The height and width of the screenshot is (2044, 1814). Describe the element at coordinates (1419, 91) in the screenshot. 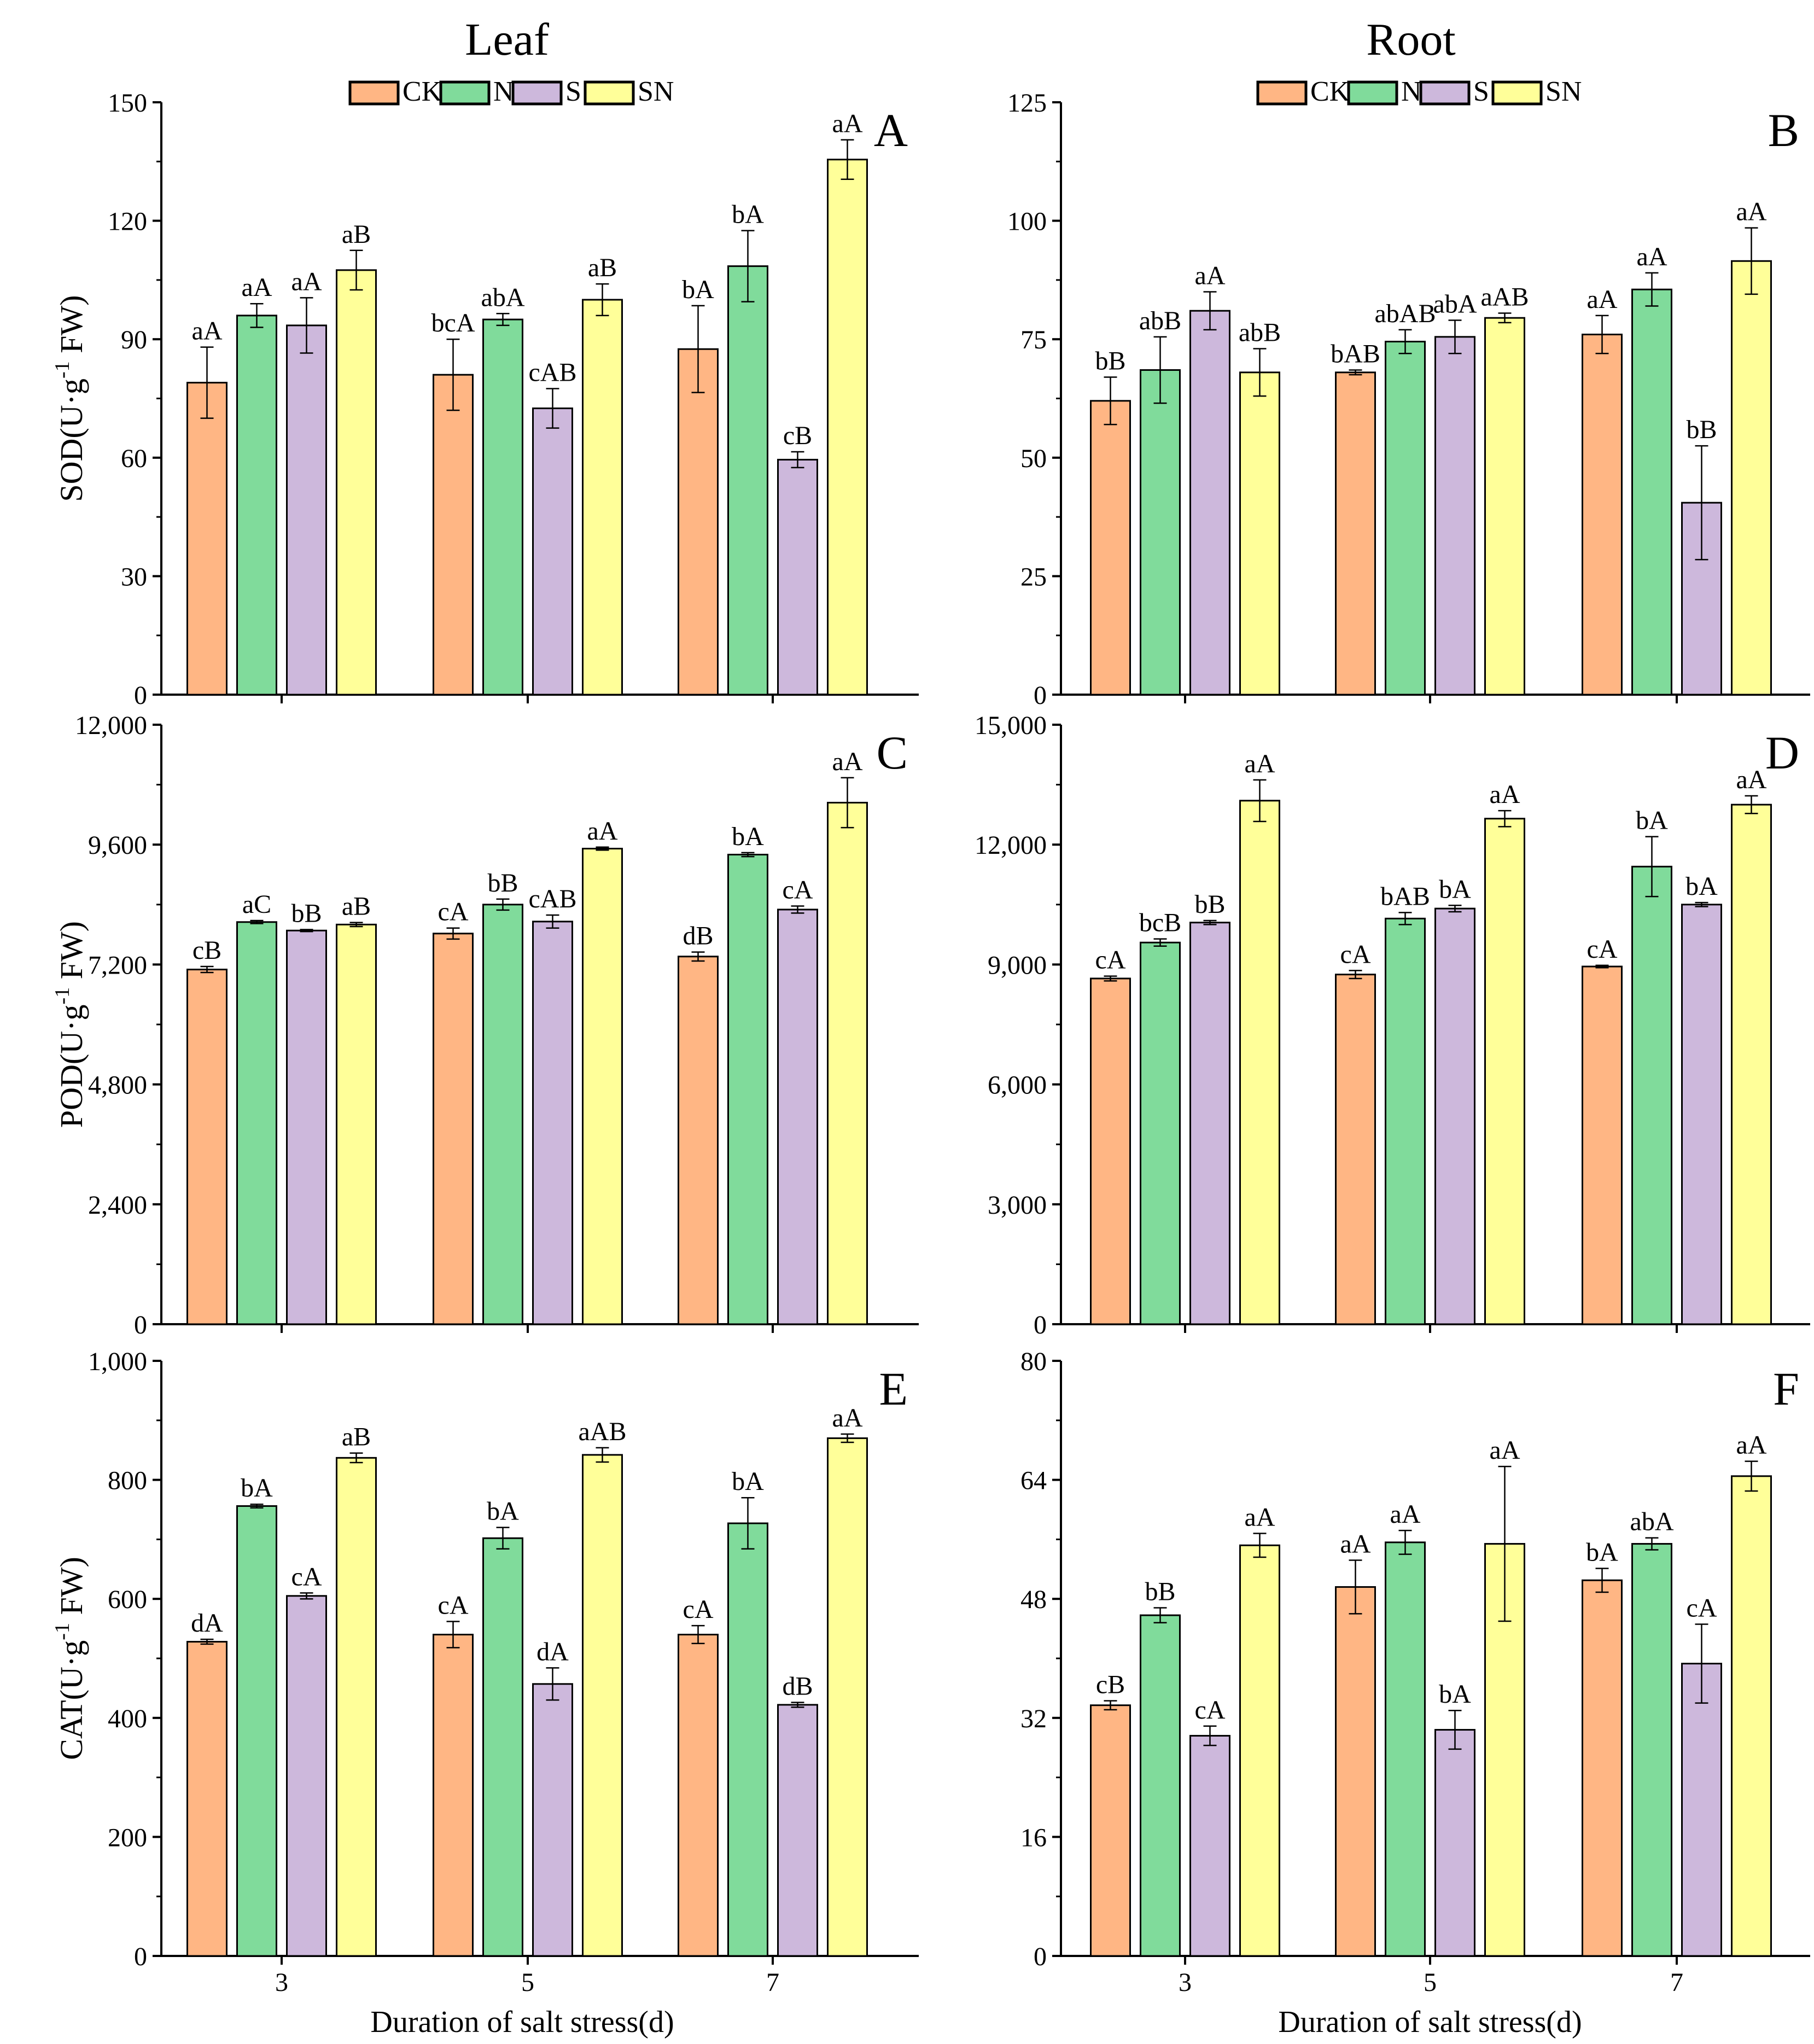

I see `legend-root: CK N S SN` at that location.